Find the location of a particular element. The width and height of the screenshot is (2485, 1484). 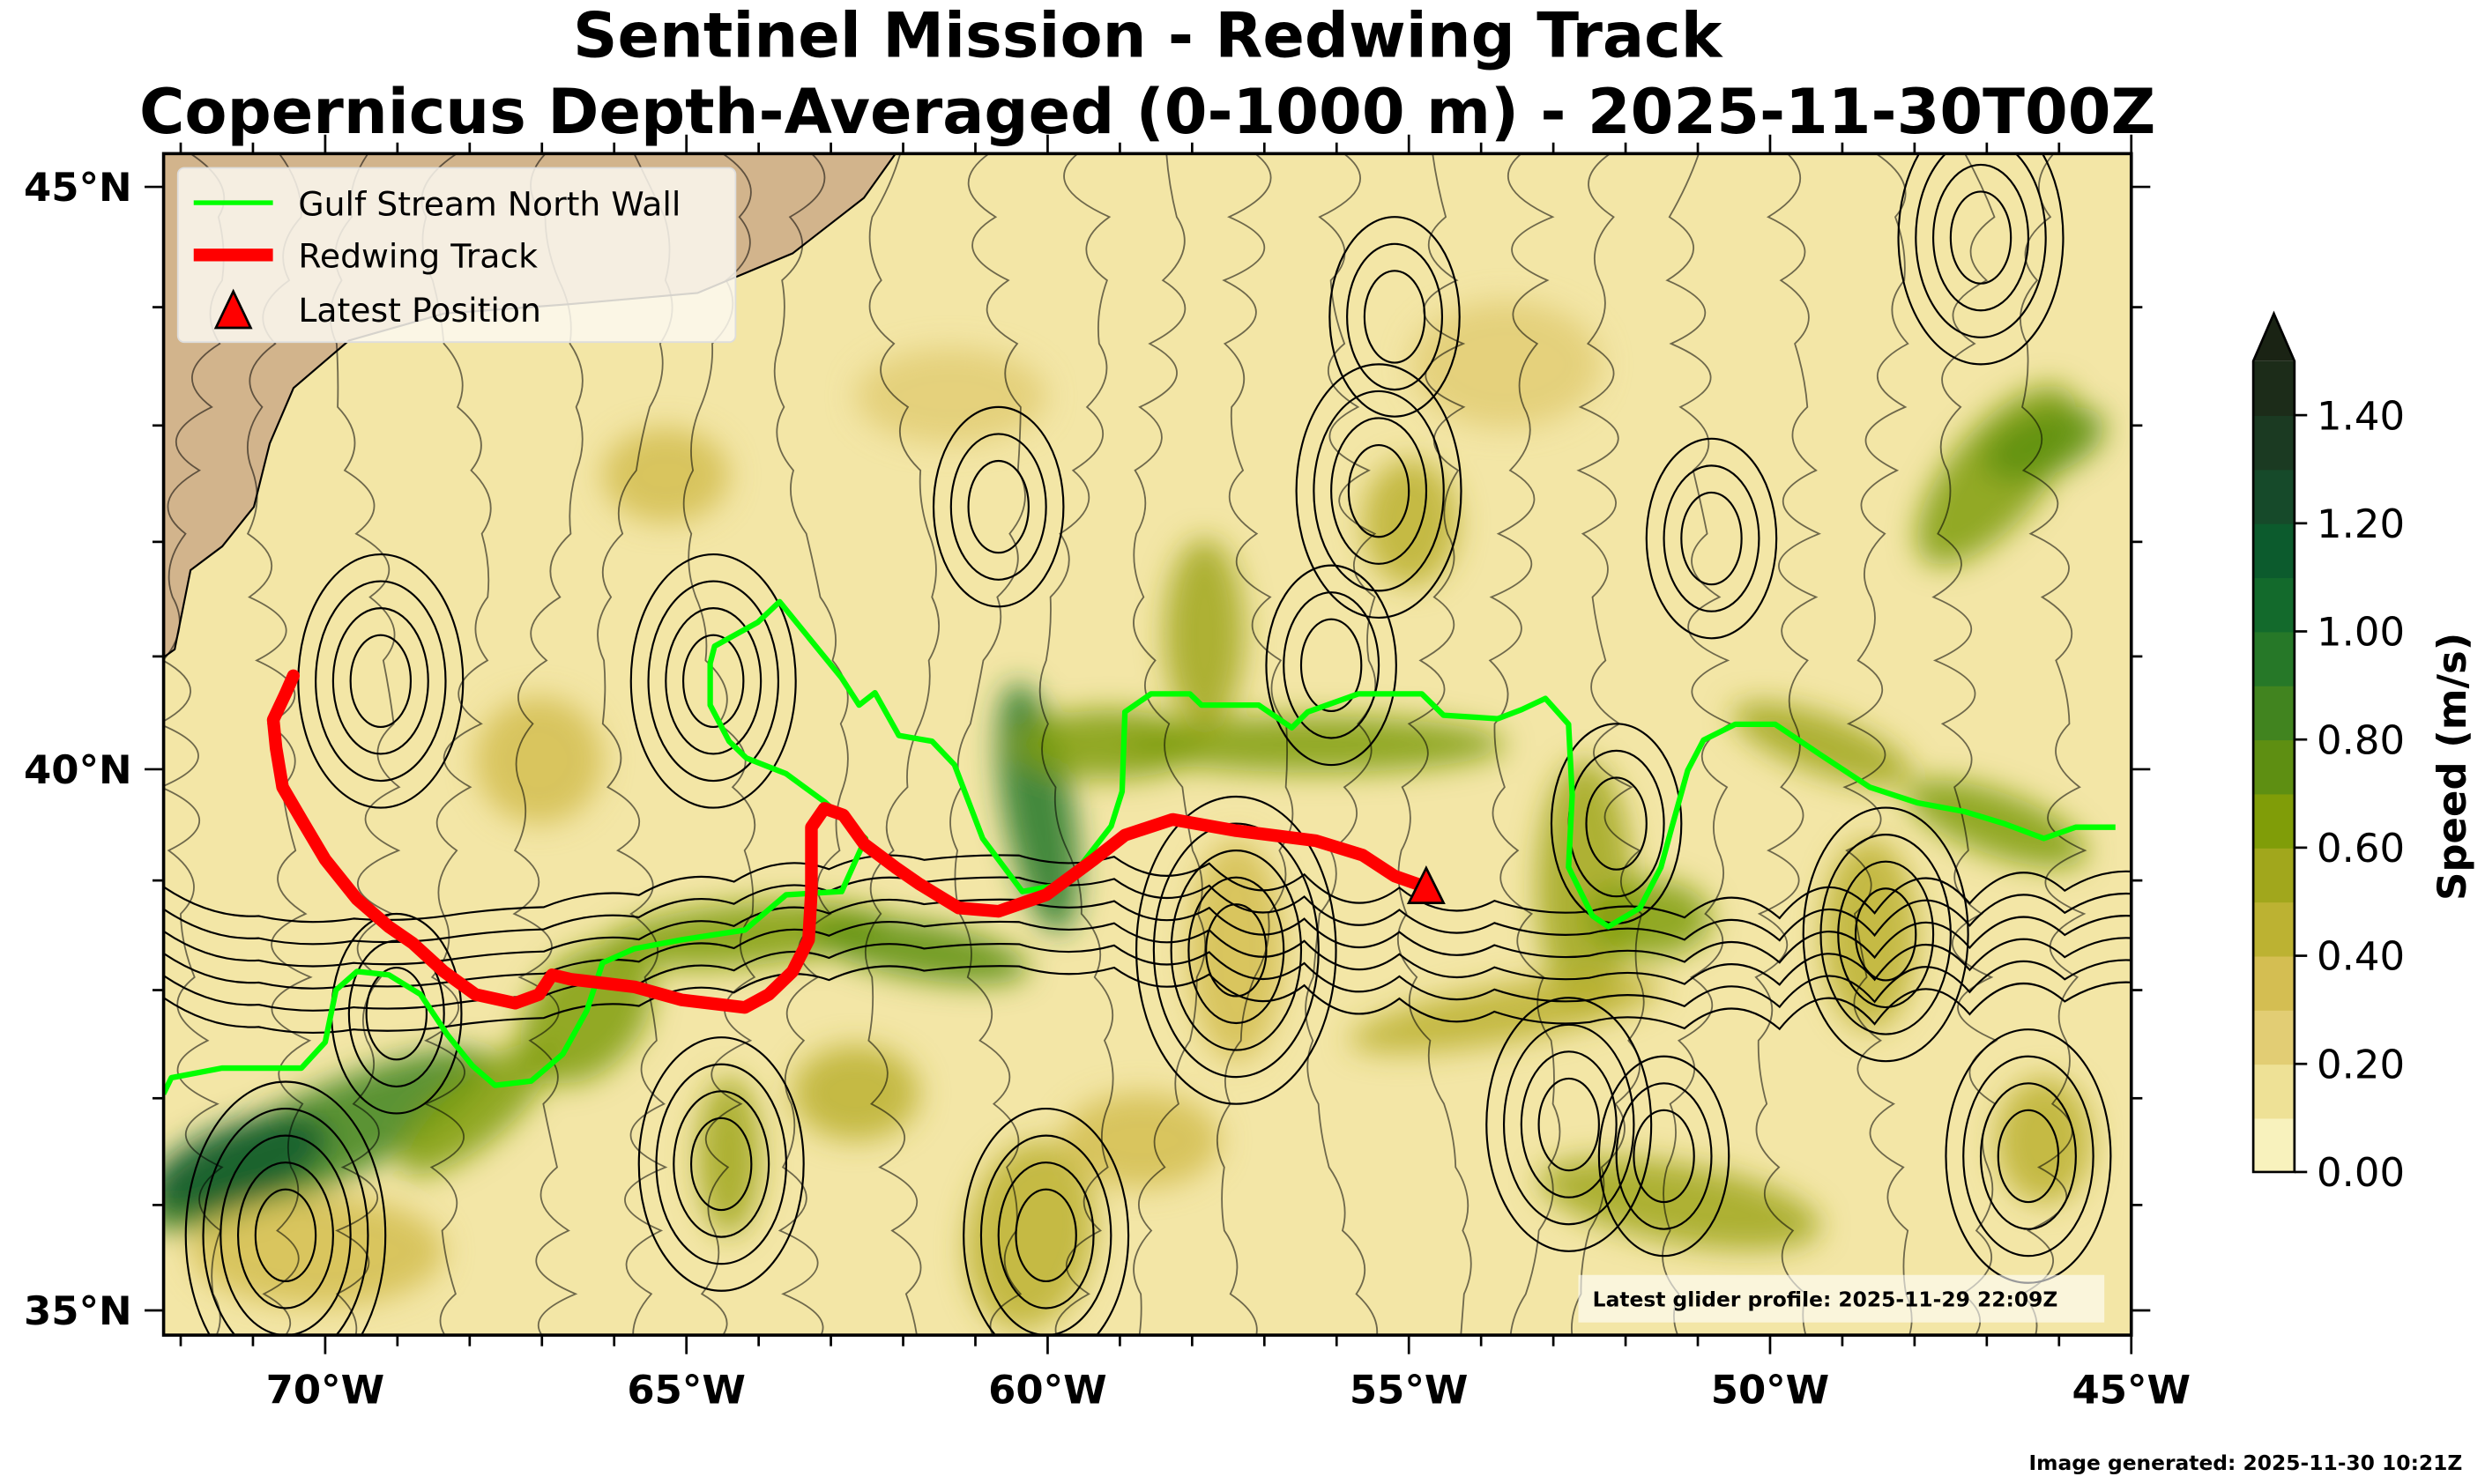

lon-tick-label: 70°W is located at coordinates (325, 1389).